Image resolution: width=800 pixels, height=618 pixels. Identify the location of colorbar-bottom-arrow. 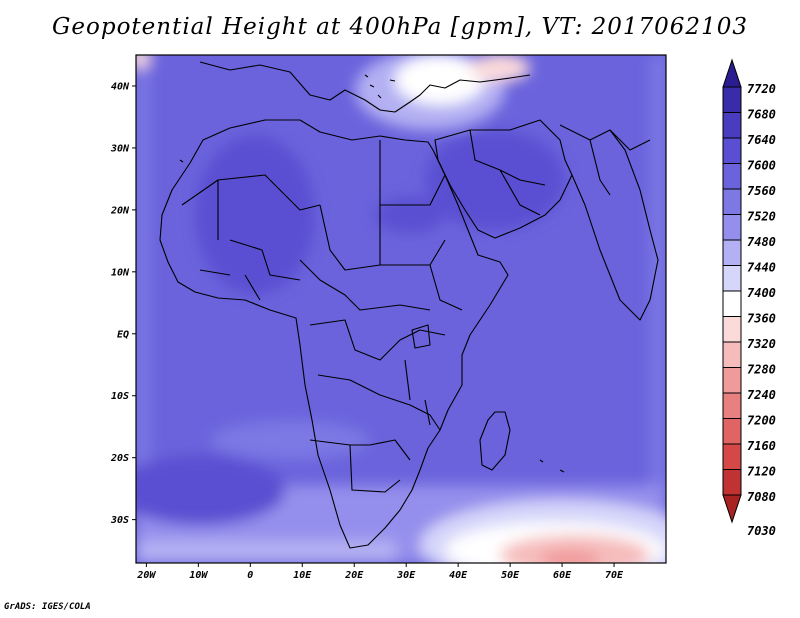
(732, 509).